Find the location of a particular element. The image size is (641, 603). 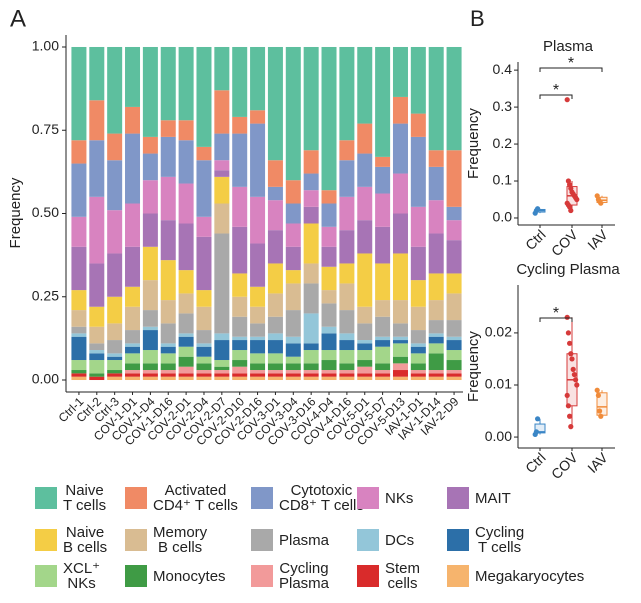

y-tick-label: 1.00 is located at coordinates (45, 46).